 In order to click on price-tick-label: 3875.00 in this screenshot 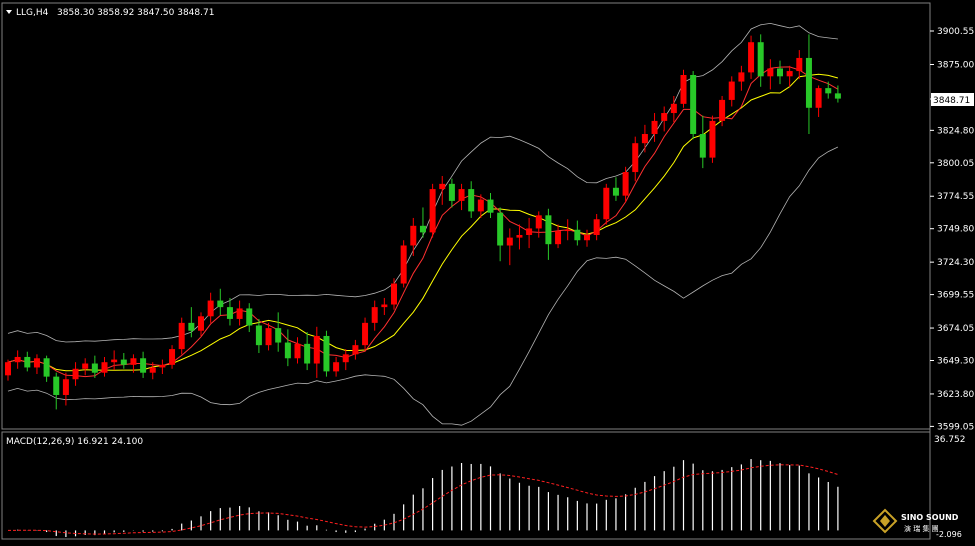, I will do `click(955, 66)`.